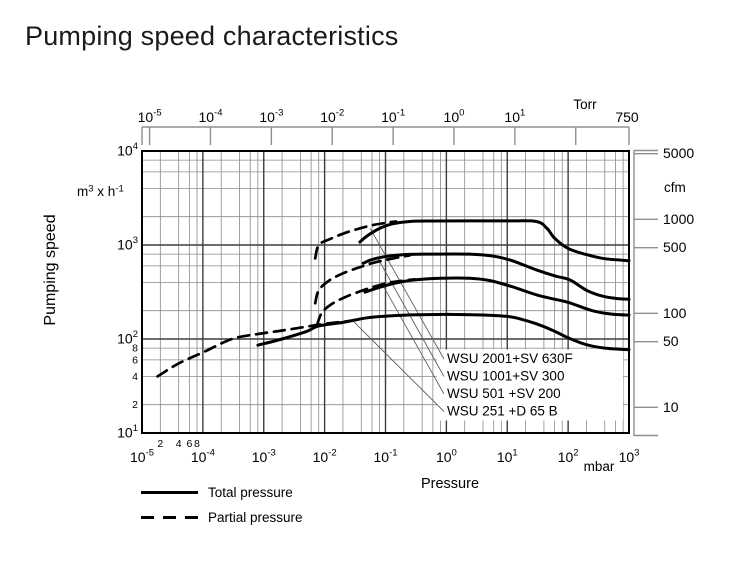 Image resolution: width=750 pixels, height=570 pixels. What do you see at coordinates (599, 466) in the screenshot?
I see `mbar-unit-label: mbar` at bounding box center [599, 466].